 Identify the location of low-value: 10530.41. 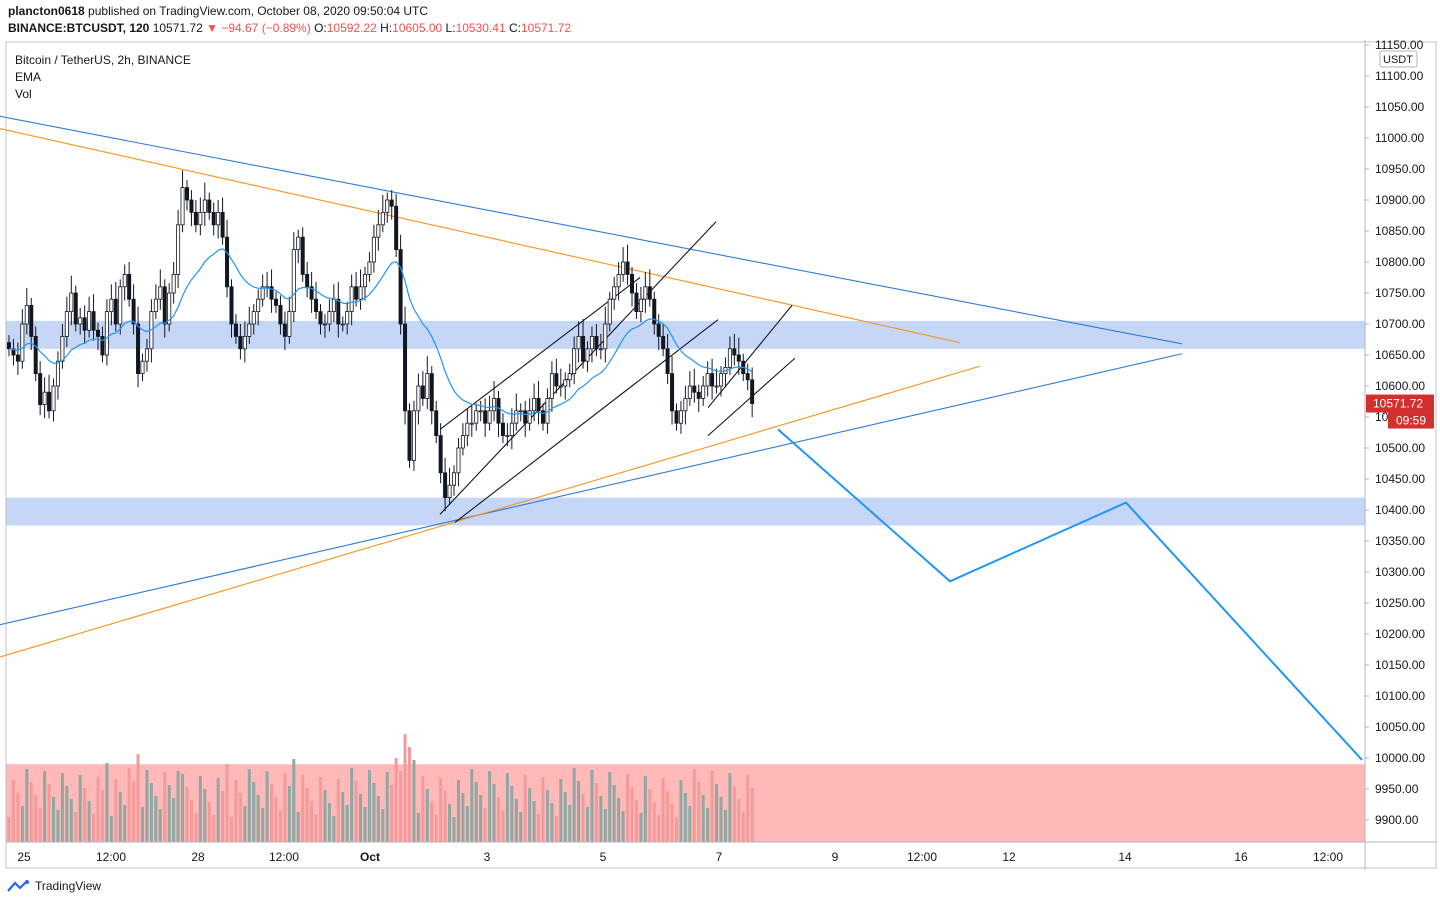
(480, 28).